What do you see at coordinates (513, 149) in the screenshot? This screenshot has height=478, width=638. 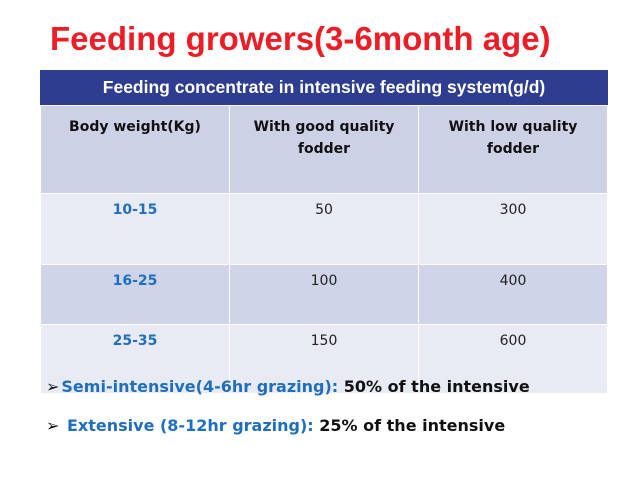 I see `column-header: With low quality fodder` at bounding box center [513, 149].